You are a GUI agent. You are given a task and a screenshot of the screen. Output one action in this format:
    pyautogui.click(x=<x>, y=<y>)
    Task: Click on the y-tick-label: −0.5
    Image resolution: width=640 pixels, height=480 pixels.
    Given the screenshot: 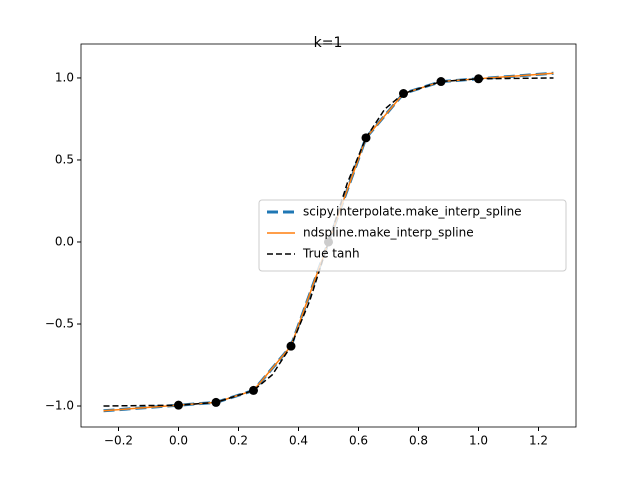 What is the action you would take?
    pyautogui.click(x=59, y=323)
    